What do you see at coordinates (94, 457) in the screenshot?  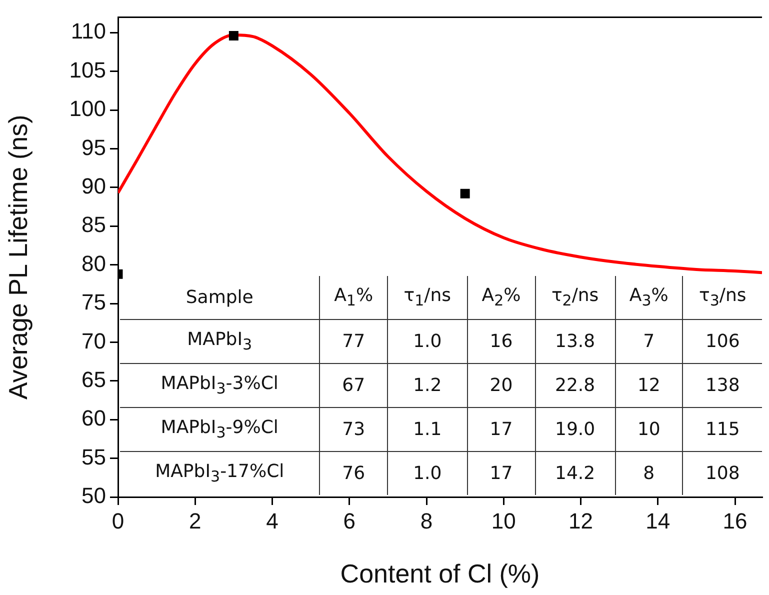 I see `y-tick-label: 55` at bounding box center [94, 457].